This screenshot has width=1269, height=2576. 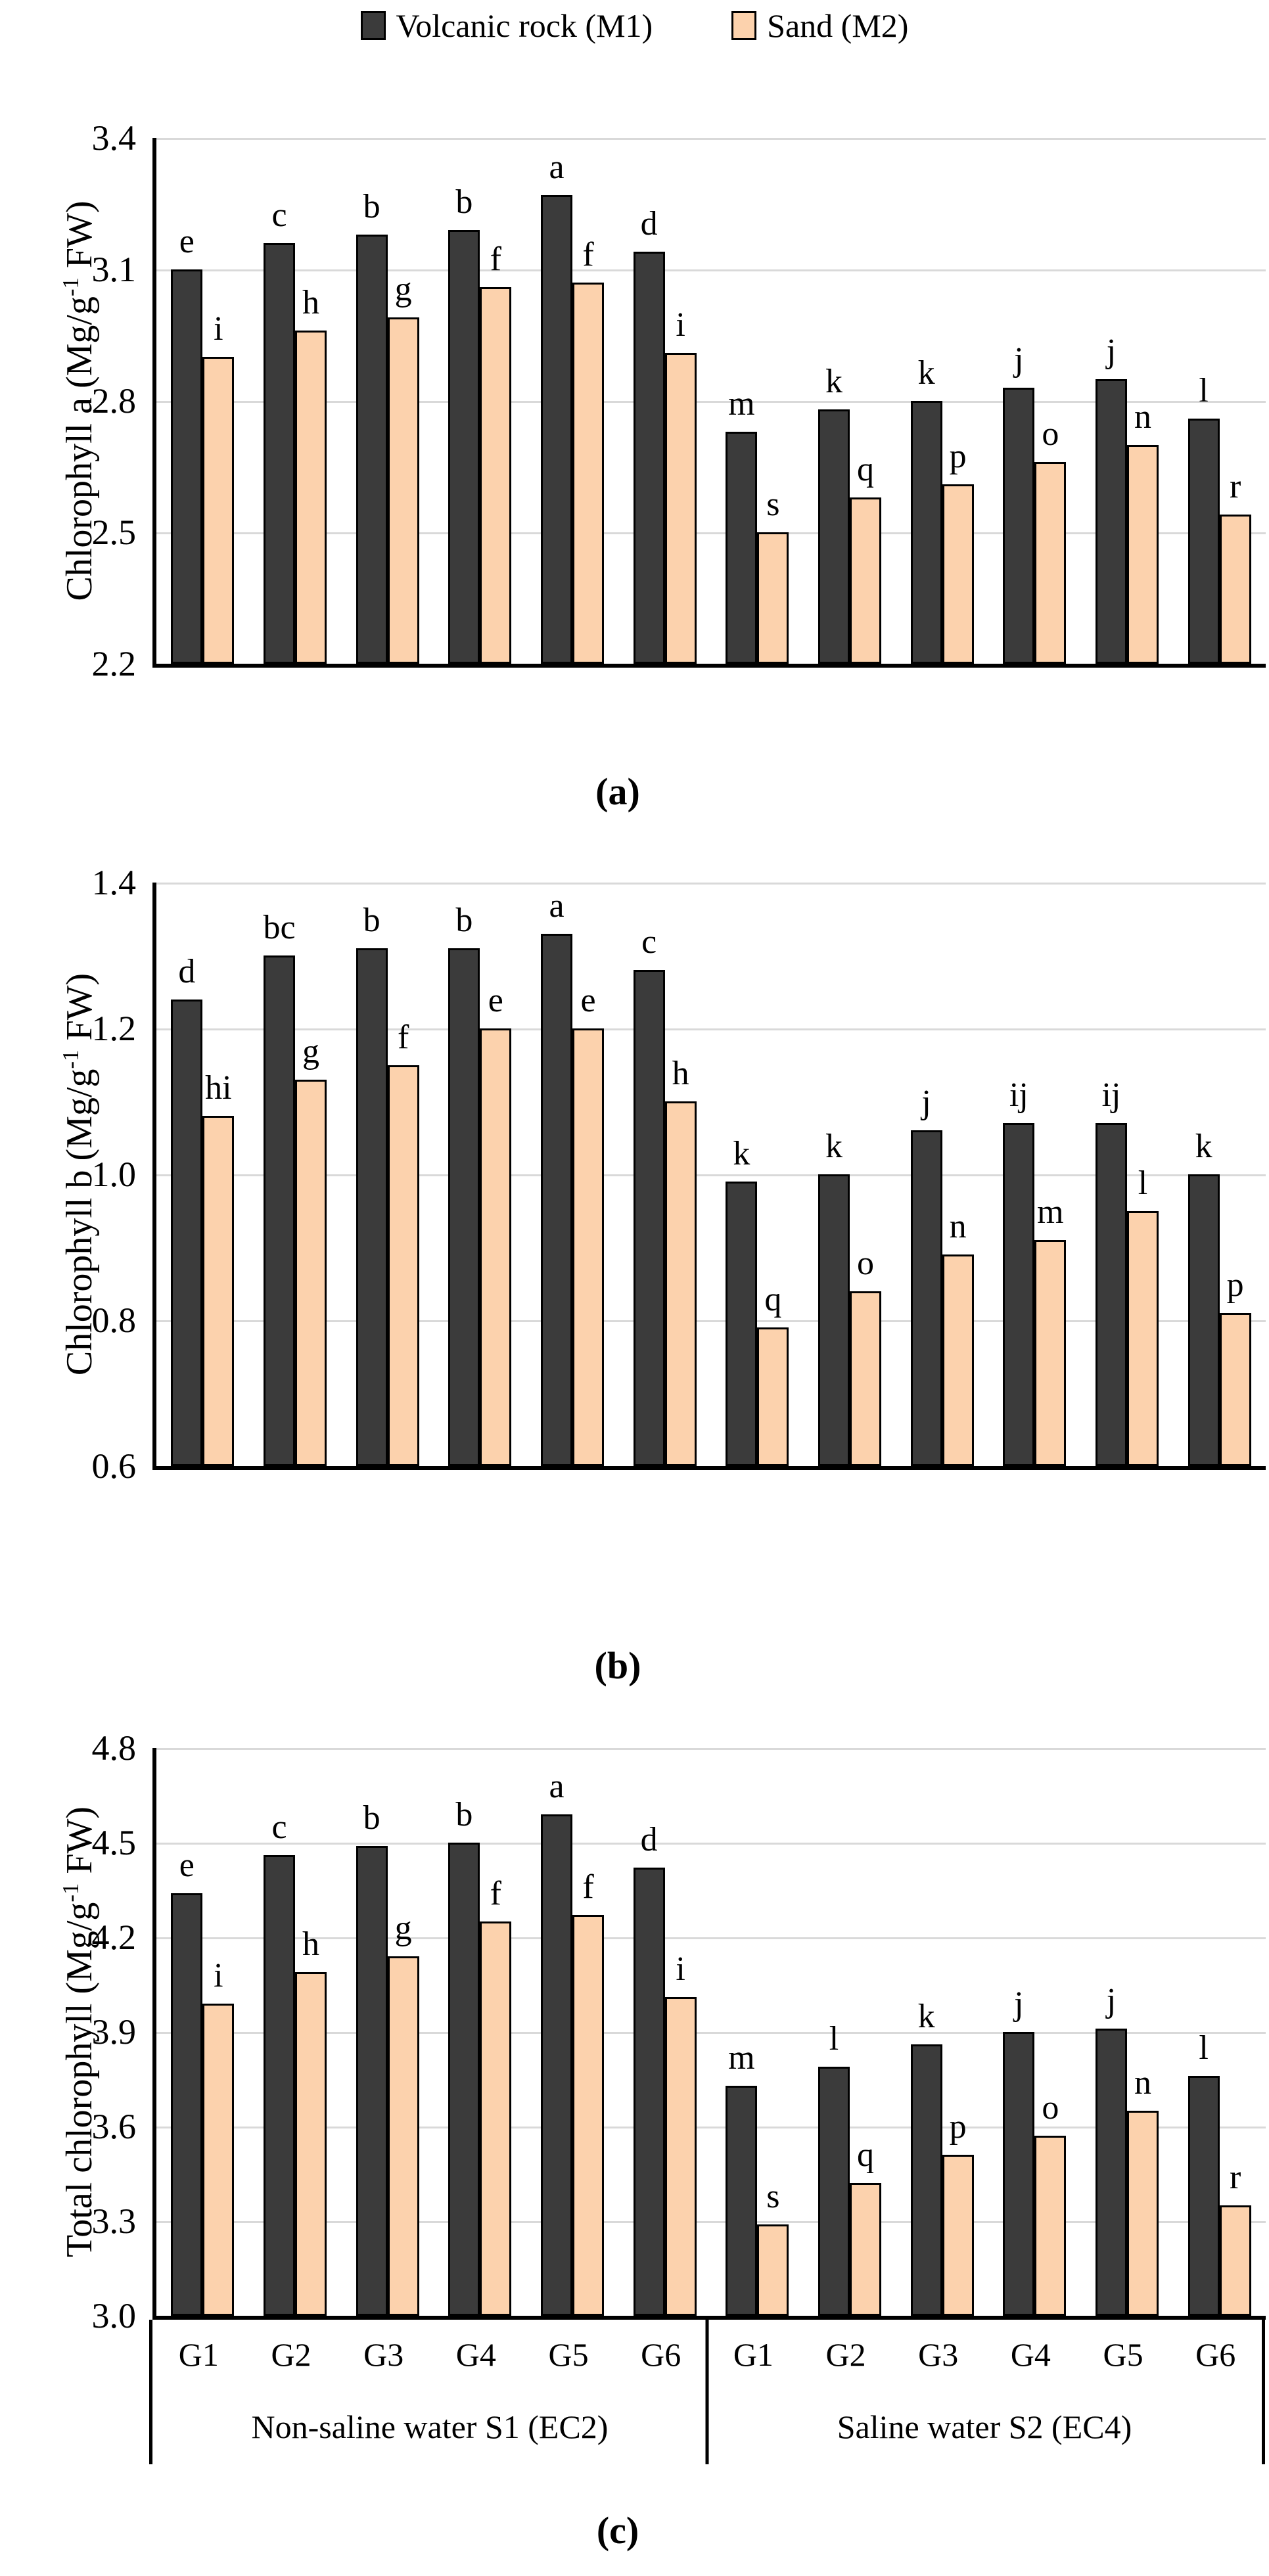 I want to click on chart-legend: Volcanic rock (M1) Sand (M2), so click(x=634, y=26).